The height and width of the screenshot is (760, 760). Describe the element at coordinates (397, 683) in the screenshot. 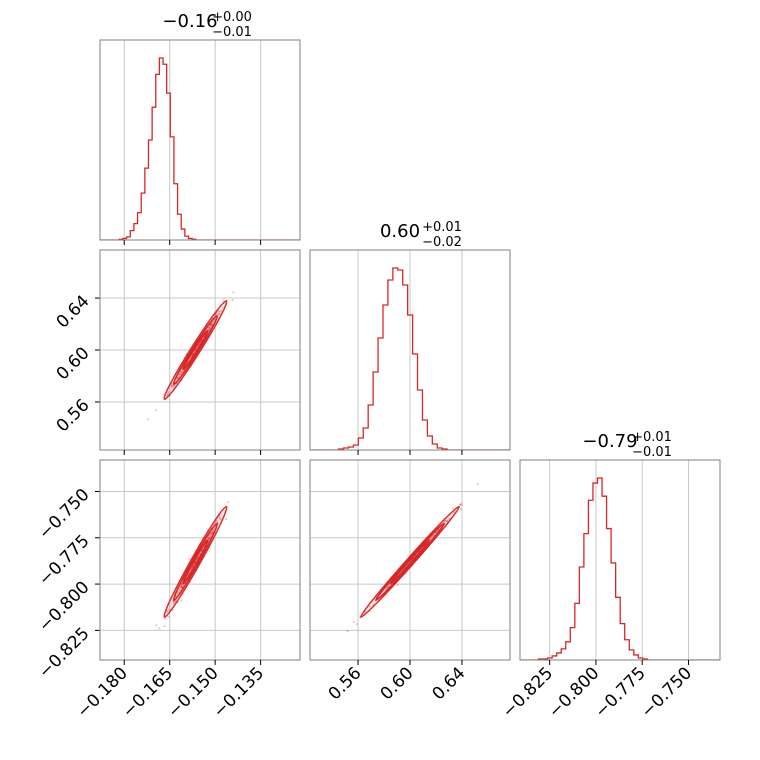

I see `x-tick-label: 0.60` at that location.